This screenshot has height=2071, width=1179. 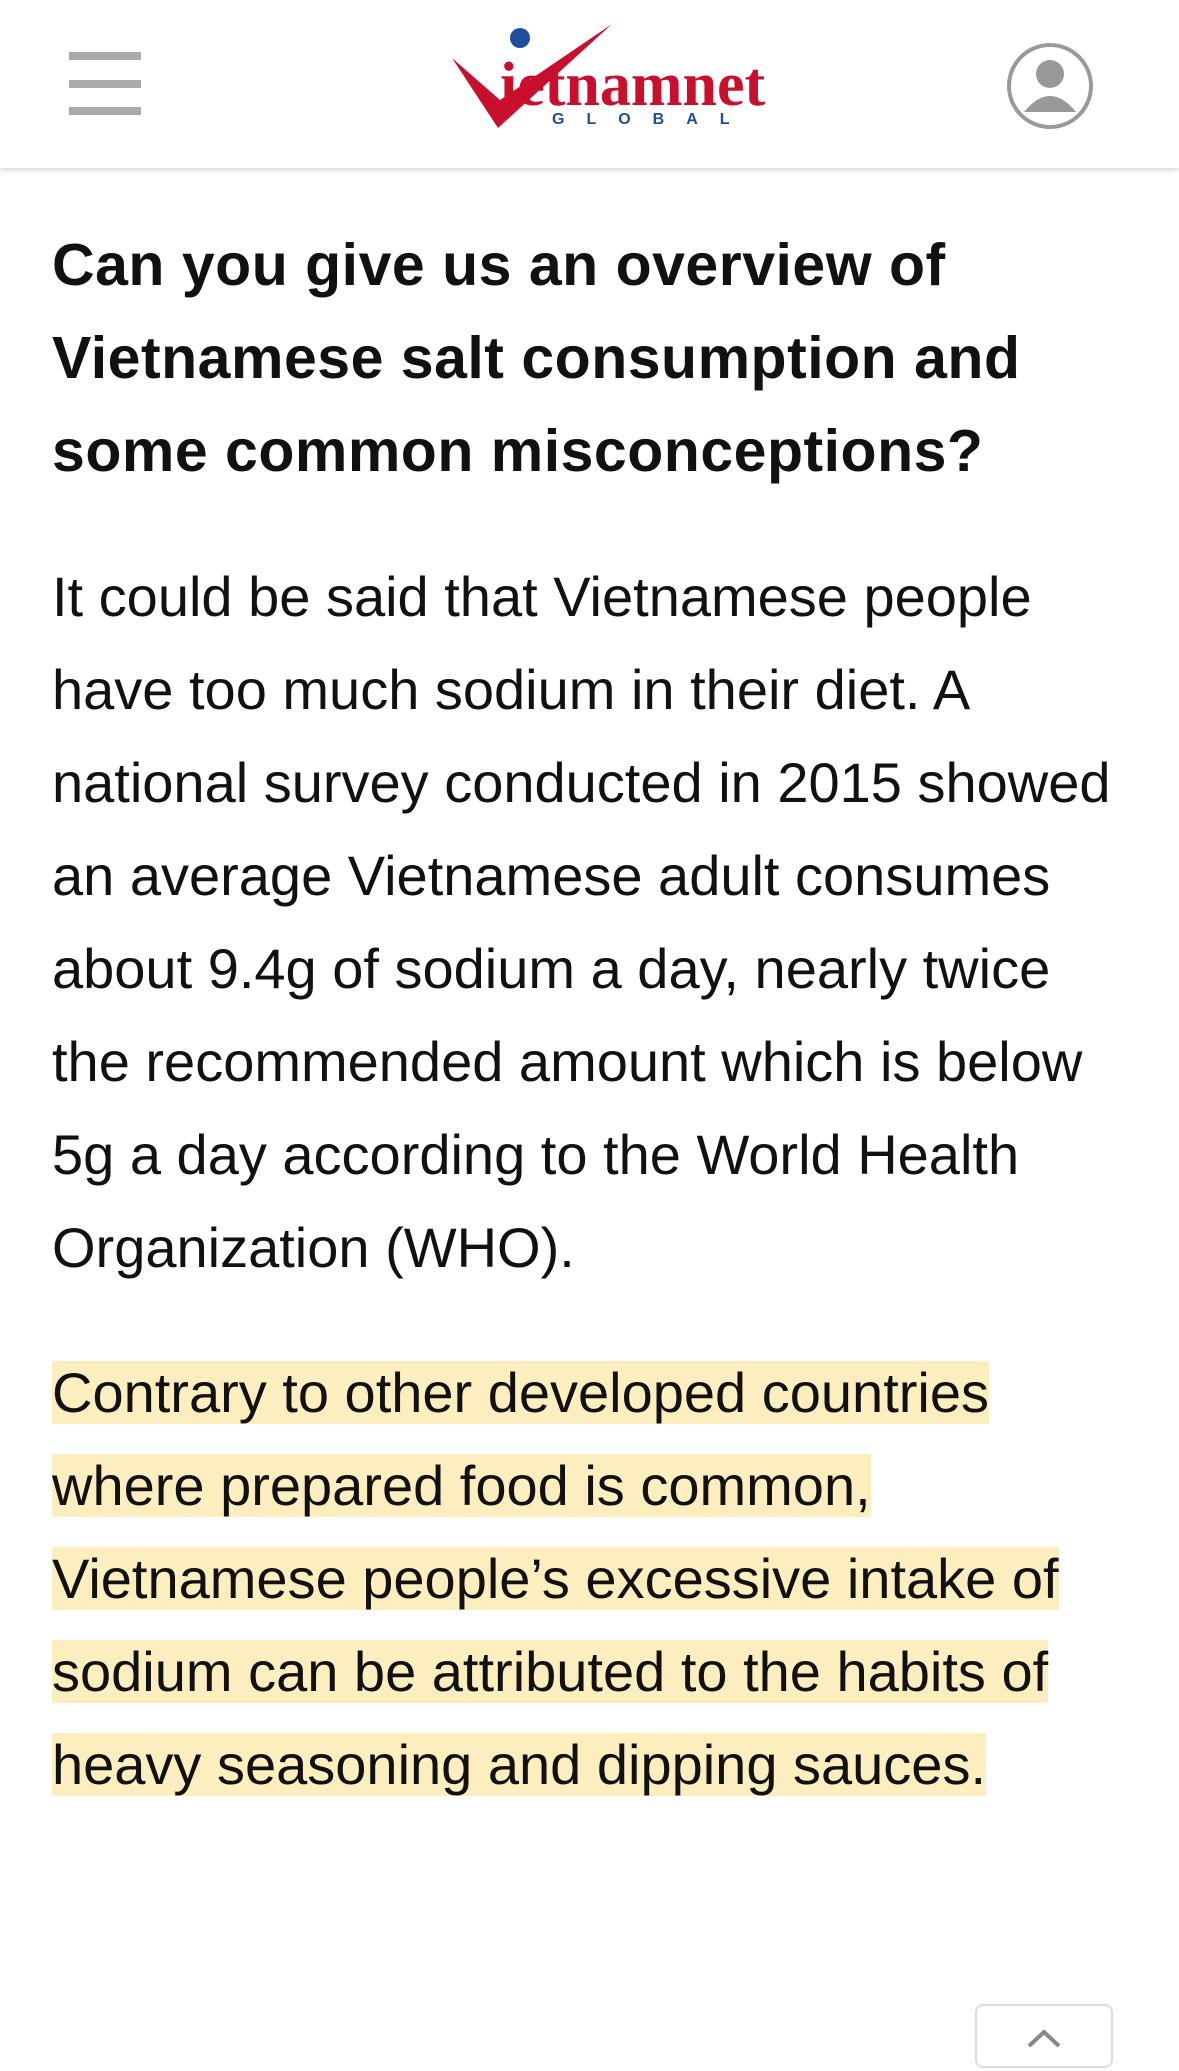 What do you see at coordinates (1050, 86) in the screenshot?
I see `profile-button` at bounding box center [1050, 86].